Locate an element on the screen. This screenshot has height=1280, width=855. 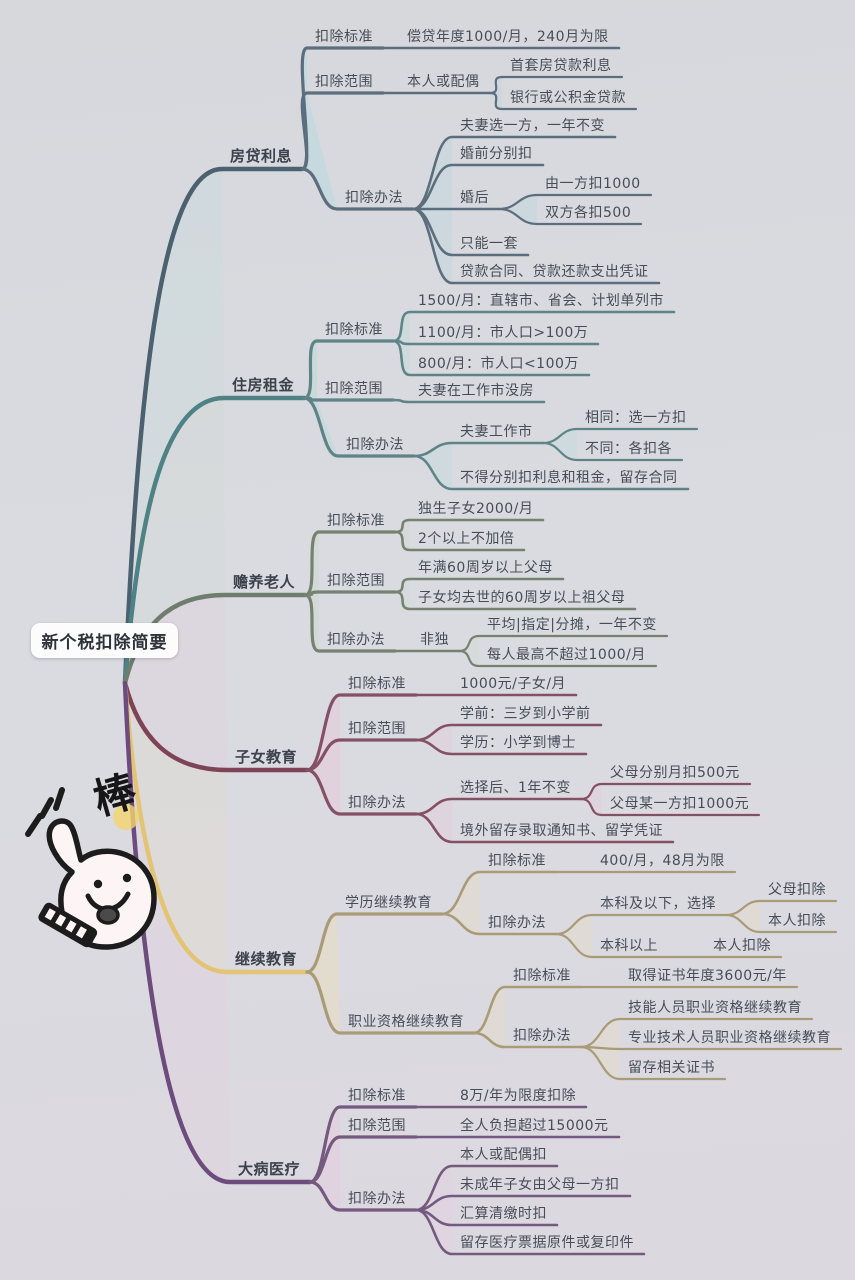
approval-stamp: 棒 is located at coordinates (91, 858).